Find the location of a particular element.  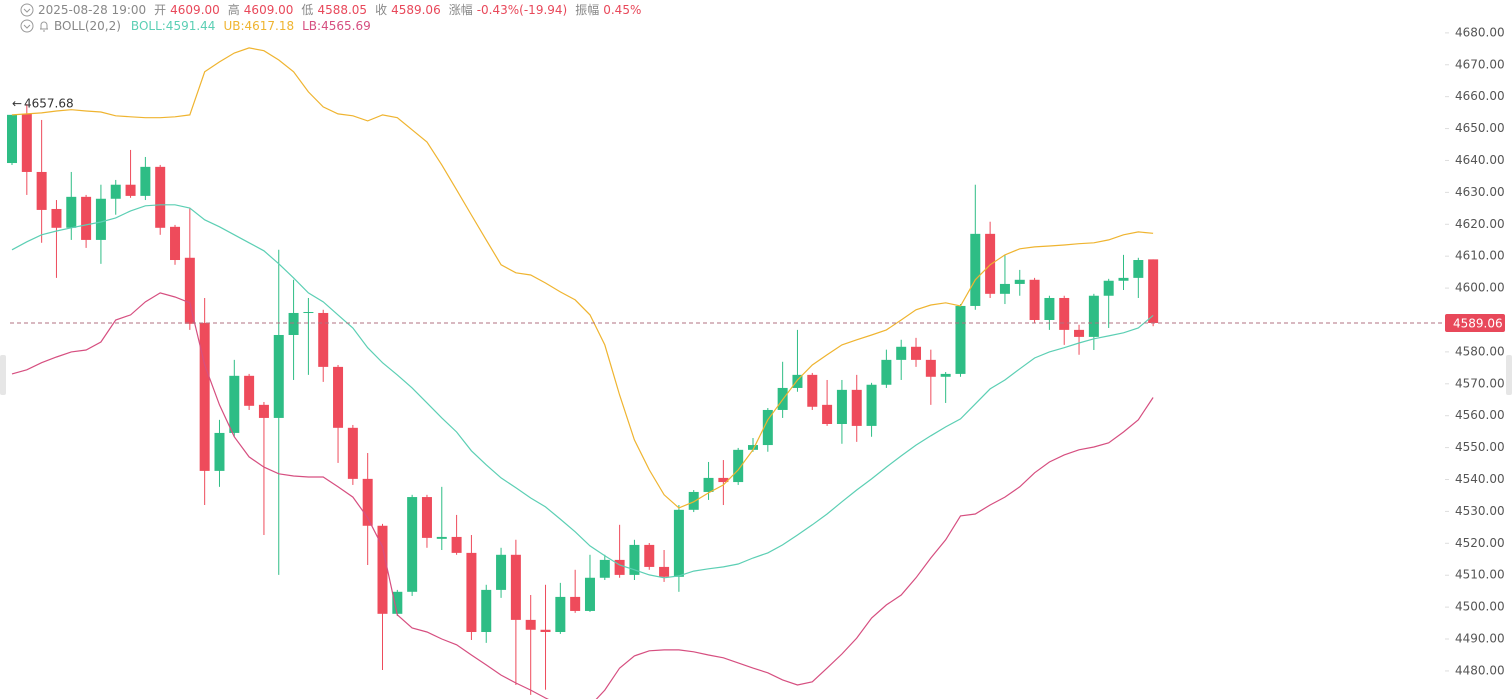

y-tick-label: 4610.00 is located at coordinates (1480, 256).